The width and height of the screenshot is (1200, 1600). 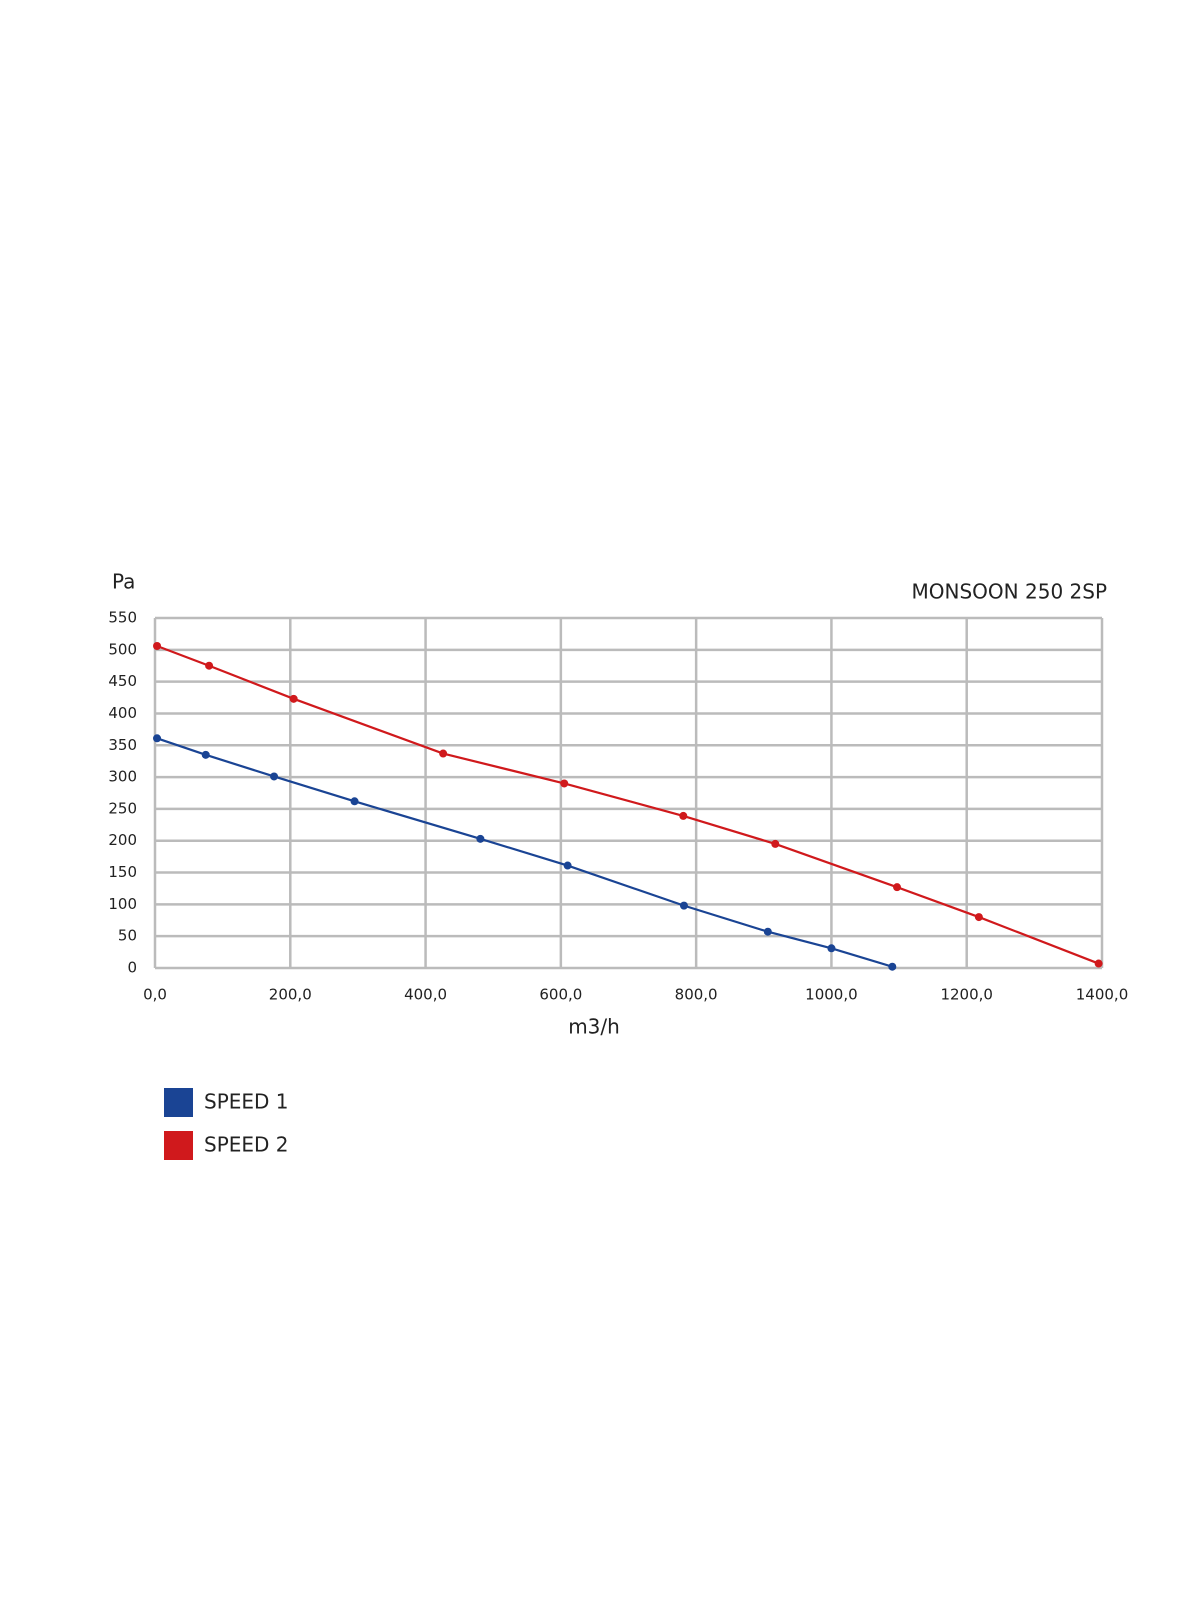 I want to click on x-tick-label: 1200,0, so click(x=966, y=995).